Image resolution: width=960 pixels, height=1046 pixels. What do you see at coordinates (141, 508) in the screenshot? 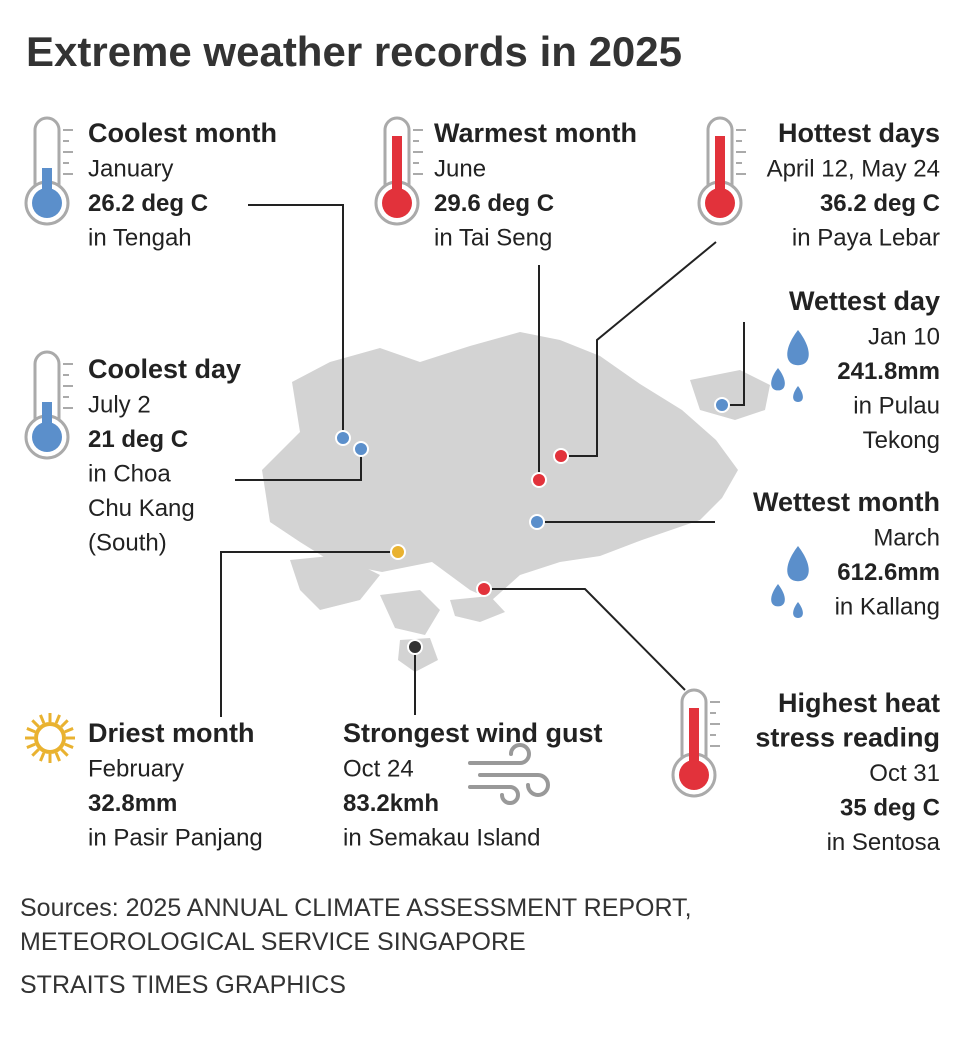
I see `record-location: Chu Kang` at bounding box center [141, 508].